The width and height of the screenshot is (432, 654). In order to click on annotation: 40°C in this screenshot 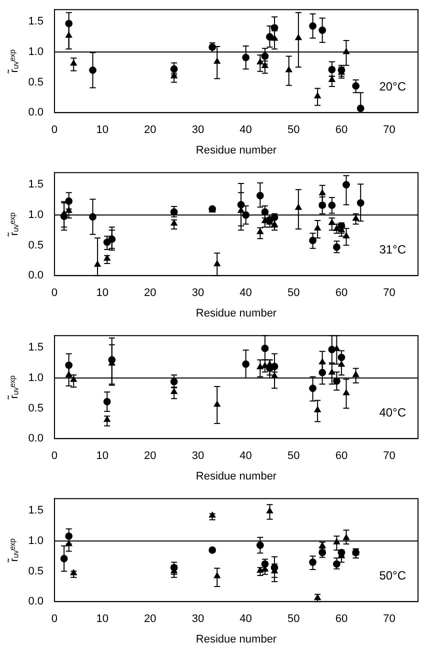, I will do `click(392, 413)`.